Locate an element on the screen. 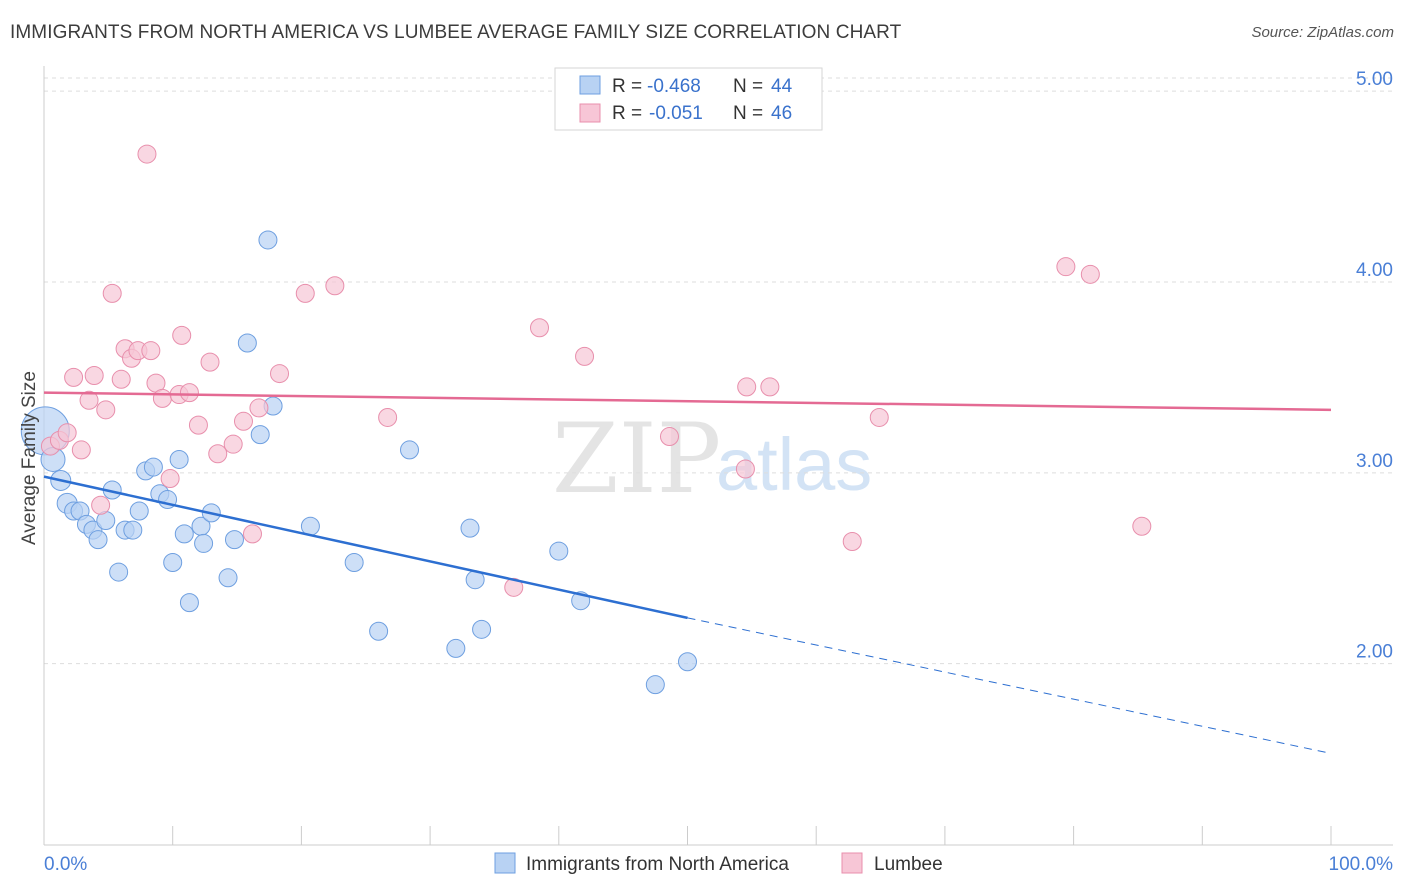 The width and height of the screenshot is (1406, 892). bottom-legend-label-1: Immigrants from North America is located at coordinates (657, 864).